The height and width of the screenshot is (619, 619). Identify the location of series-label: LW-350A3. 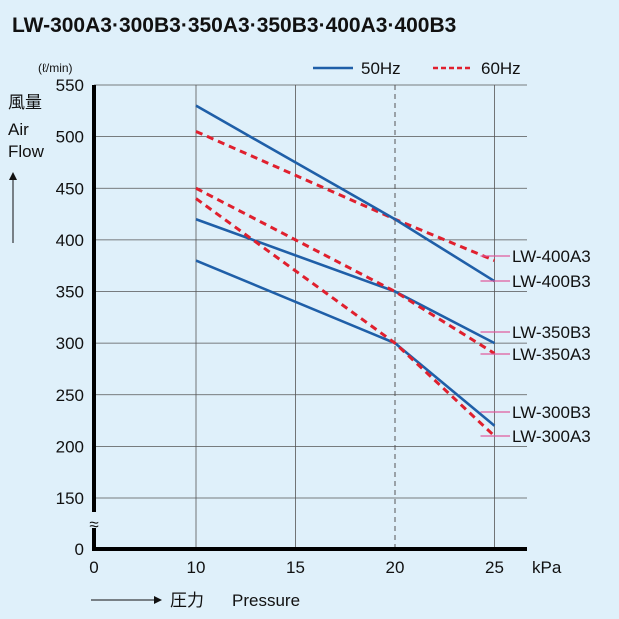
(551, 354).